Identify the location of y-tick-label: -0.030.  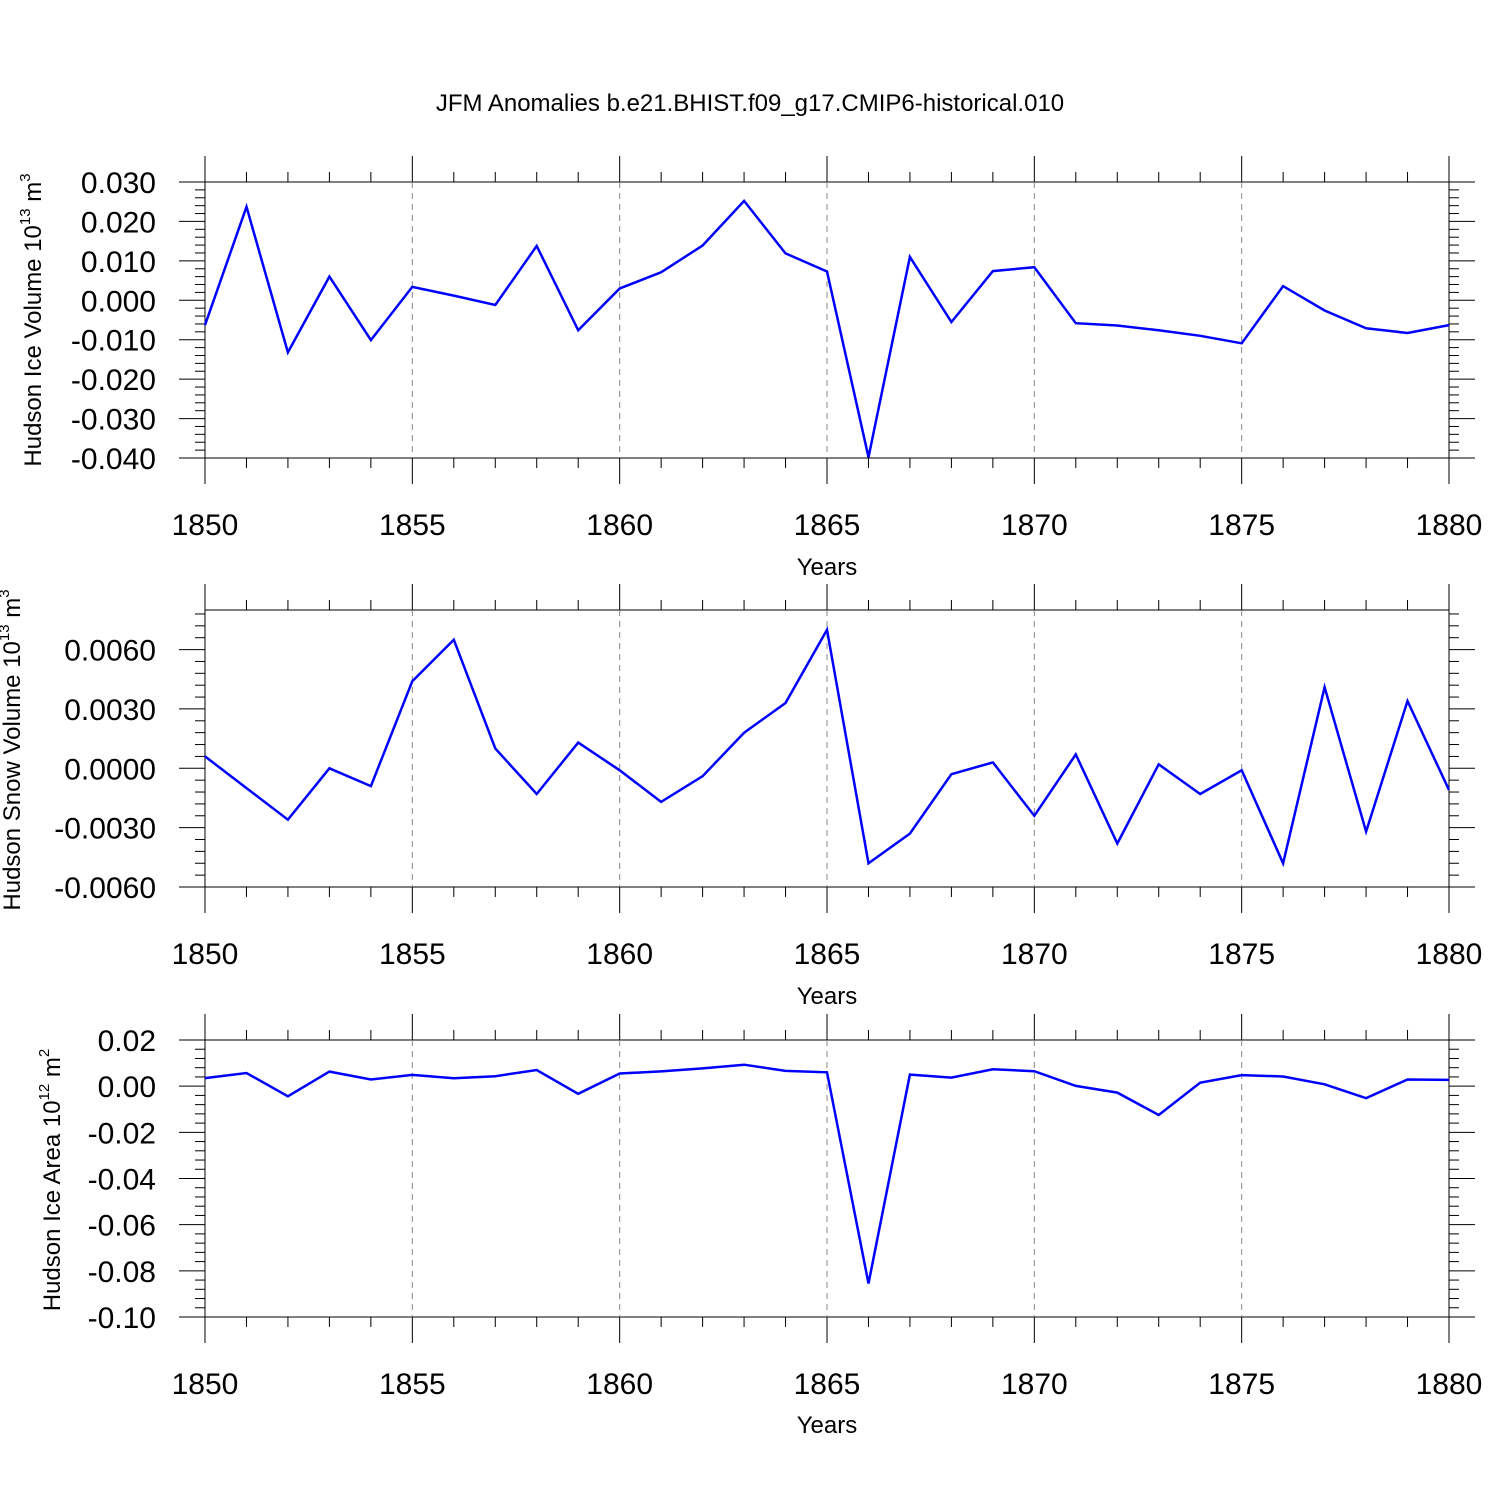
(113, 420).